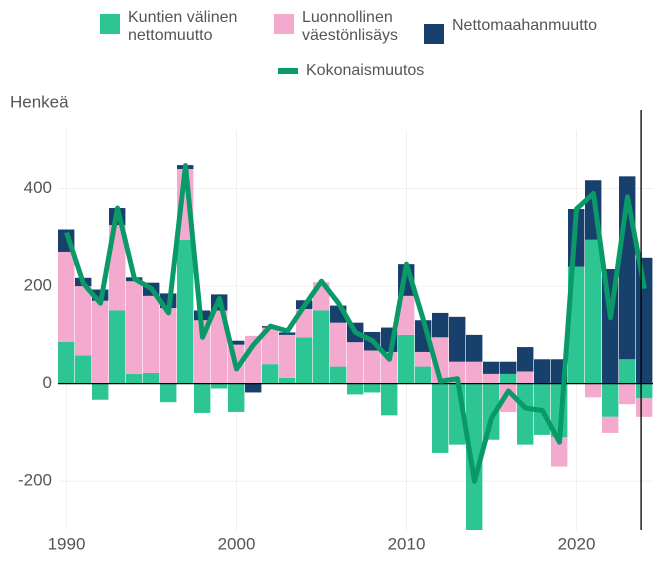  Describe the element at coordinates (350, 26) in the screenshot. I see `legend-label: Luonnollinen väestönlisäys` at that location.